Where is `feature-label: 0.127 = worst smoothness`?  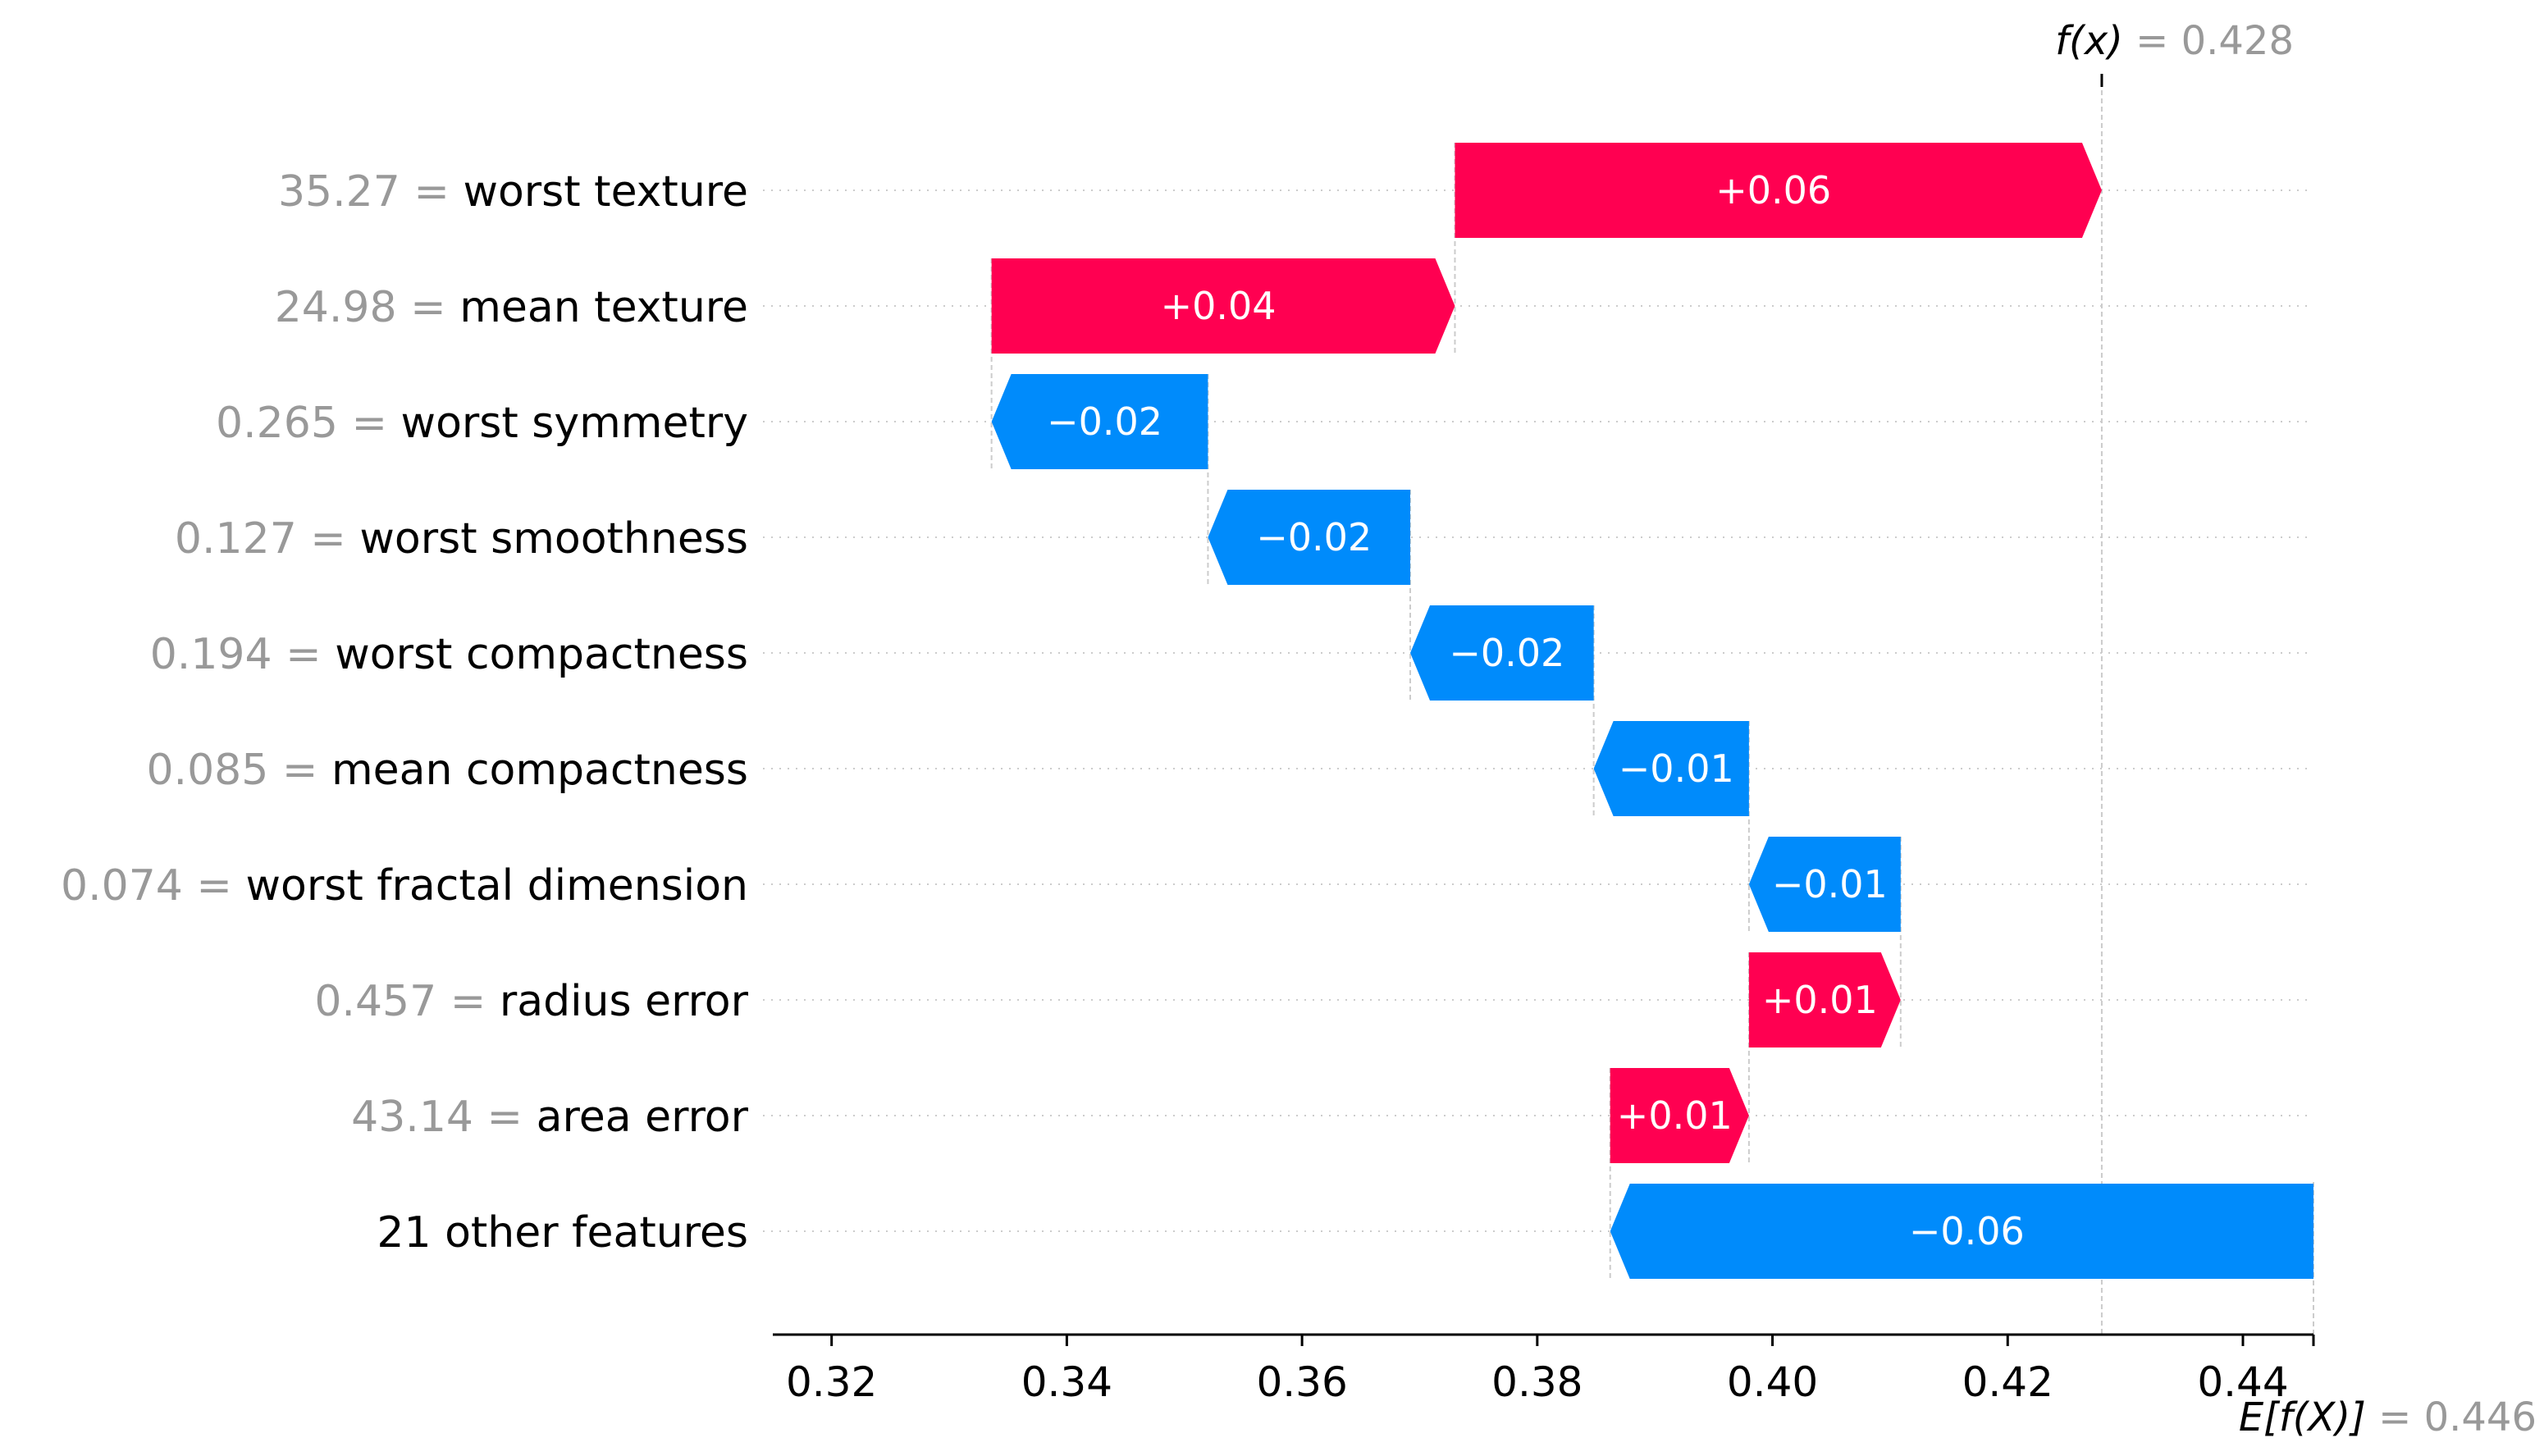 feature-label: 0.127 = worst smoothness is located at coordinates (462, 539).